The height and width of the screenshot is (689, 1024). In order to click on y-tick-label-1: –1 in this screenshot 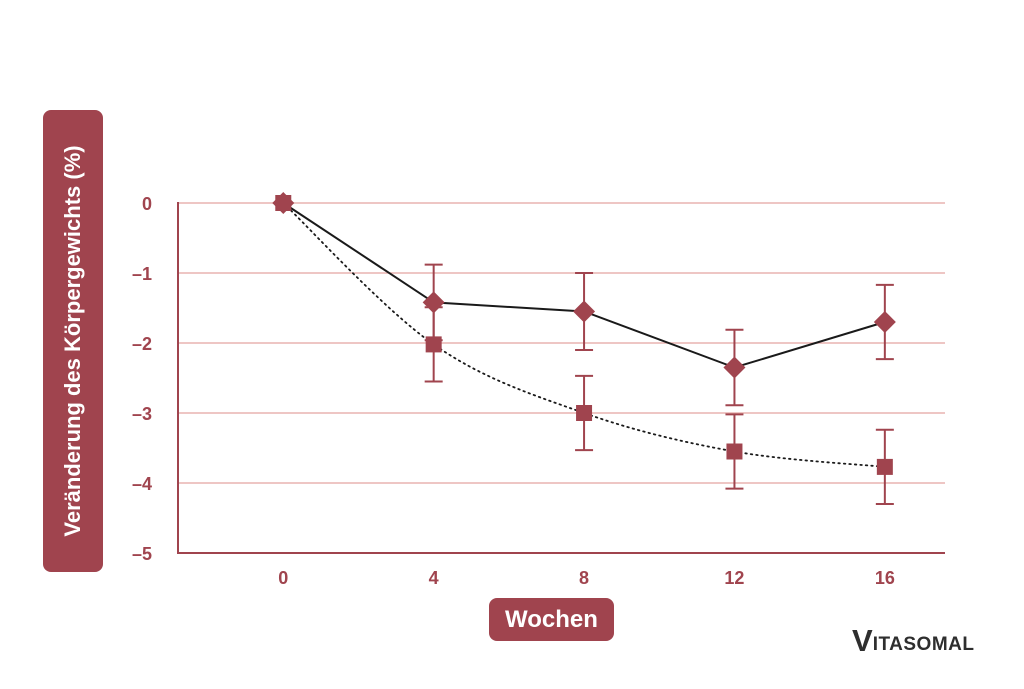, I will do `click(142, 274)`.